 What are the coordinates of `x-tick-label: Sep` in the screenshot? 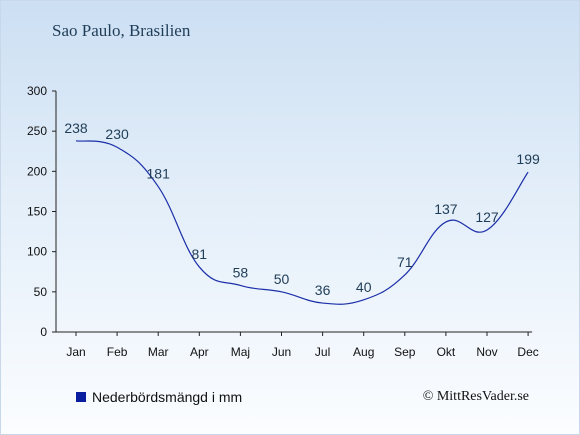 It's located at (405, 352).